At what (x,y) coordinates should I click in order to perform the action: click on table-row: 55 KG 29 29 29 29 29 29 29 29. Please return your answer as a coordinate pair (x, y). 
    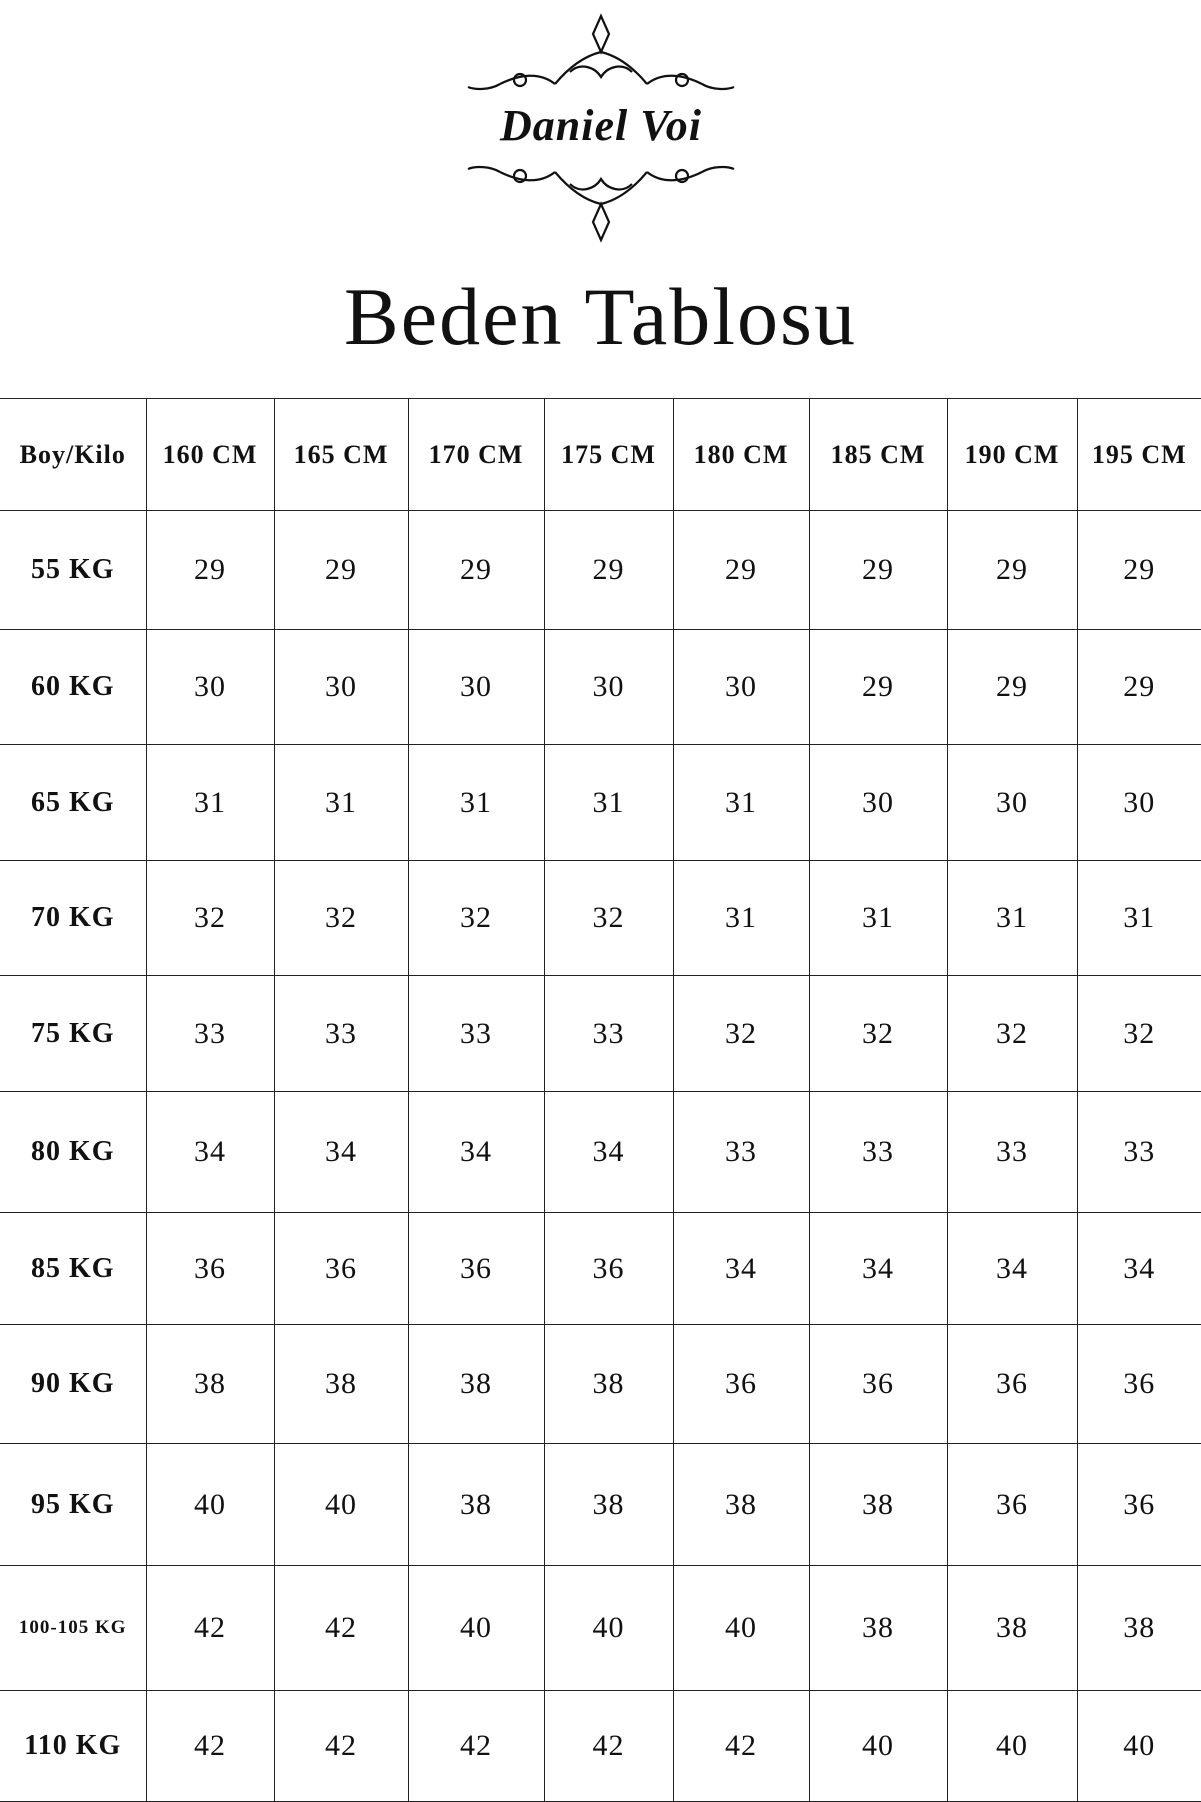
    Looking at the image, I should click on (600, 570).